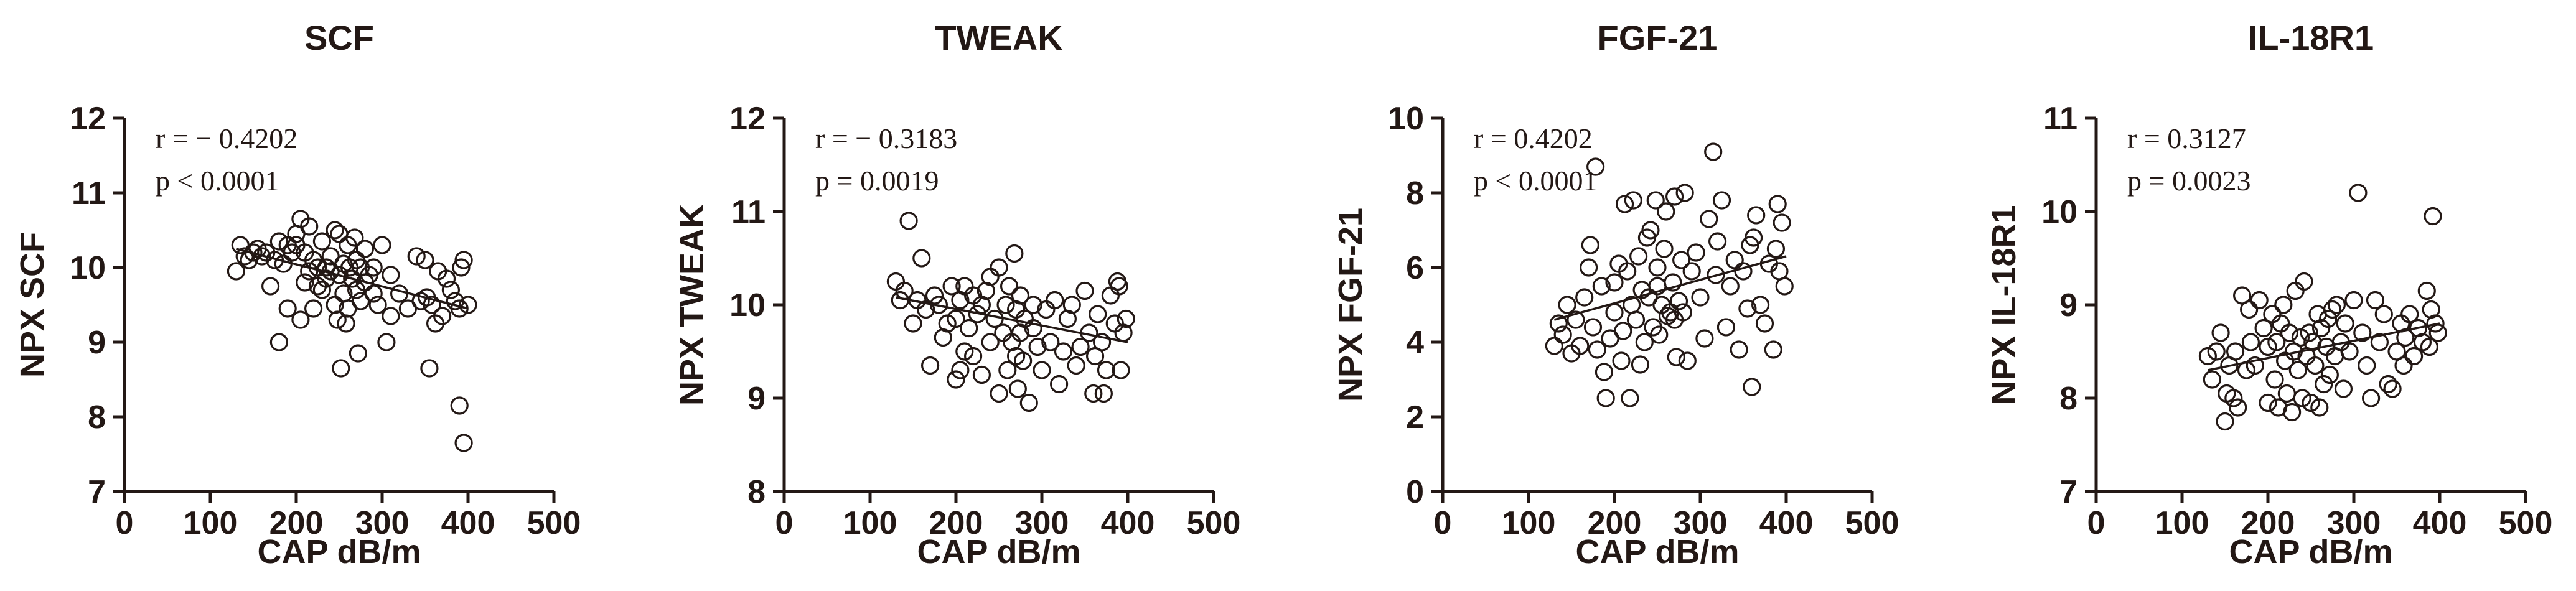 This screenshot has height=591, width=2576. Describe the element at coordinates (1415, 343) in the screenshot. I see `y-tick-label: 4` at that location.